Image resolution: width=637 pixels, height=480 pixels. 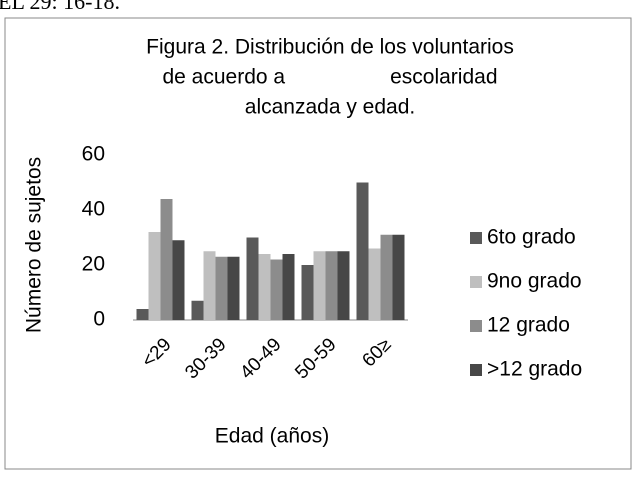 What do you see at coordinates (528, 325) in the screenshot?
I see `legend-label: 12 grado` at bounding box center [528, 325].